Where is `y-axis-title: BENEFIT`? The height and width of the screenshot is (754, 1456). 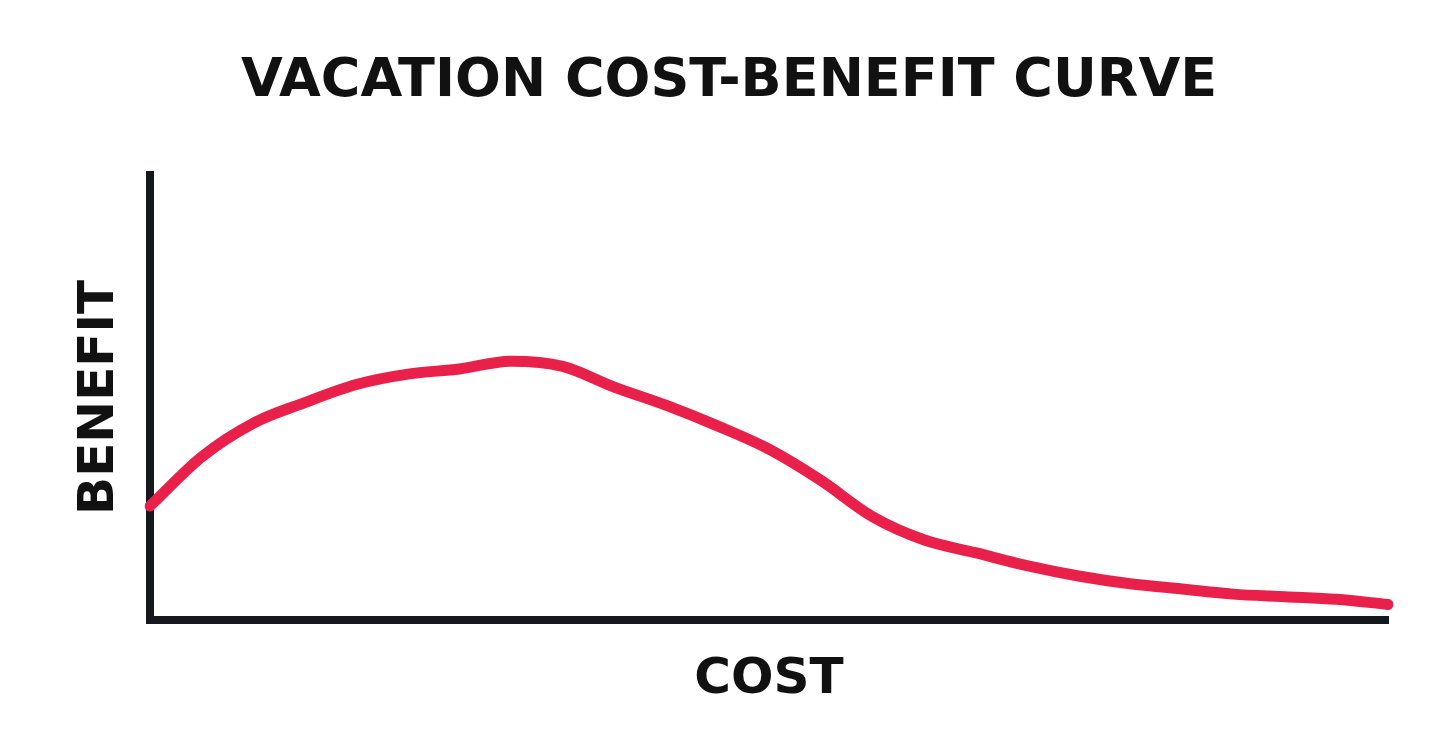 y-axis-title: BENEFIT is located at coordinates (95, 397).